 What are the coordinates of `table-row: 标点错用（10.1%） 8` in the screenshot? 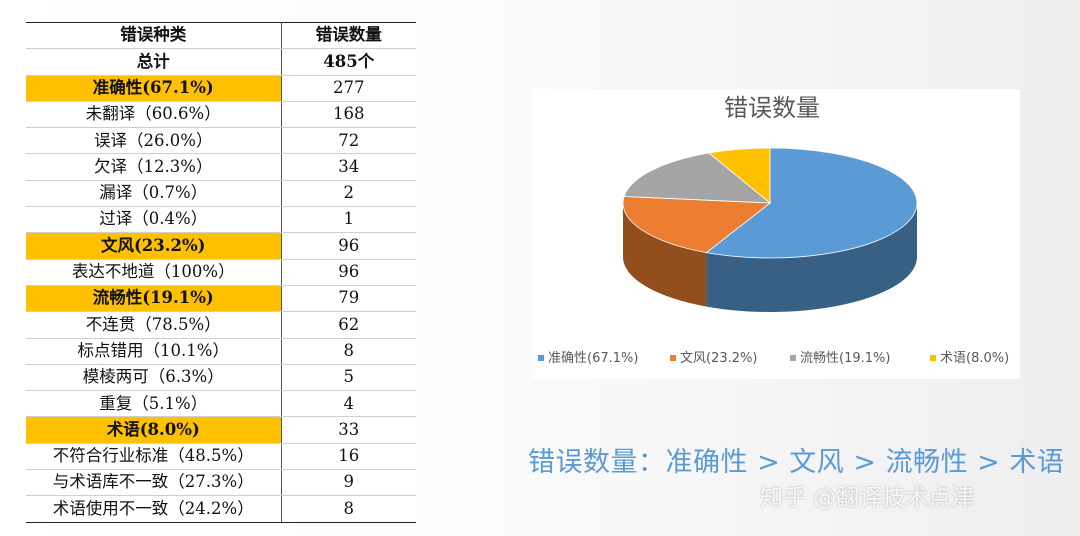 It's located at (221, 351).